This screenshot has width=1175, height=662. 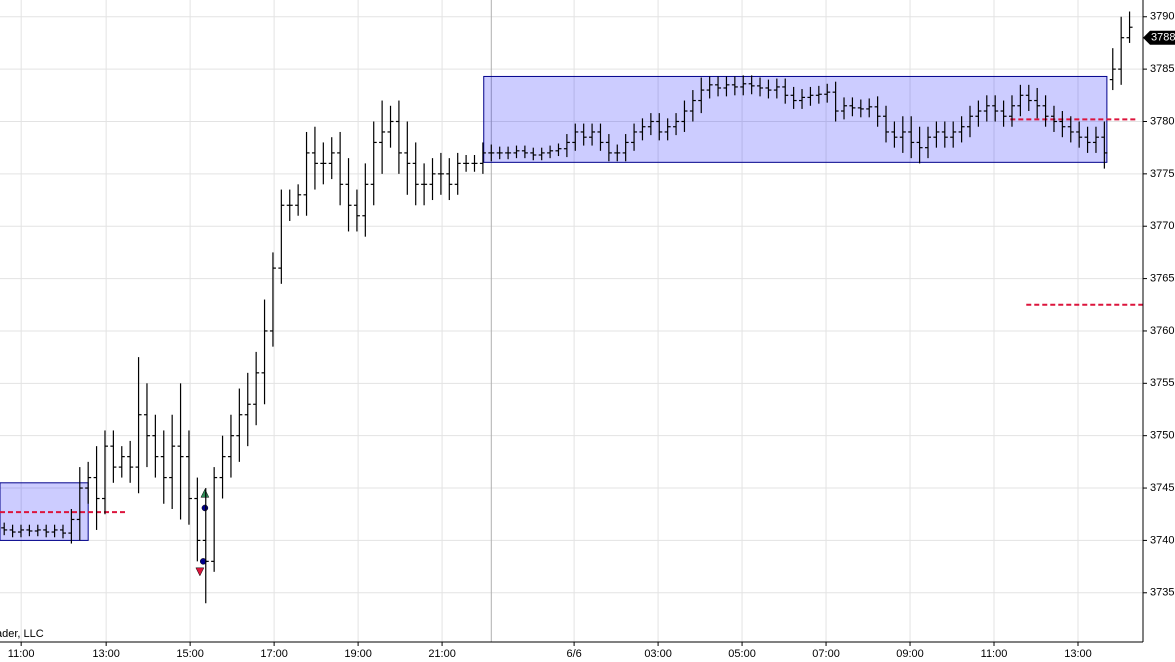 What do you see at coordinates (1162, 69) in the screenshot?
I see `y-tick-label: 3785` at bounding box center [1162, 69].